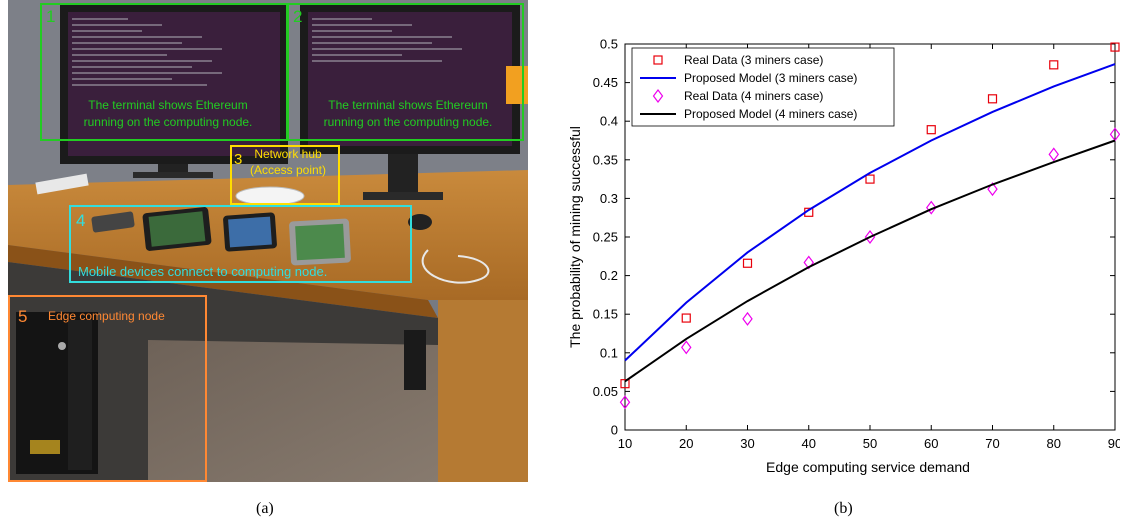 This screenshot has width=1125, height=531. I want to click on callout-3-text-line1: Network hub, so click(288, 154).